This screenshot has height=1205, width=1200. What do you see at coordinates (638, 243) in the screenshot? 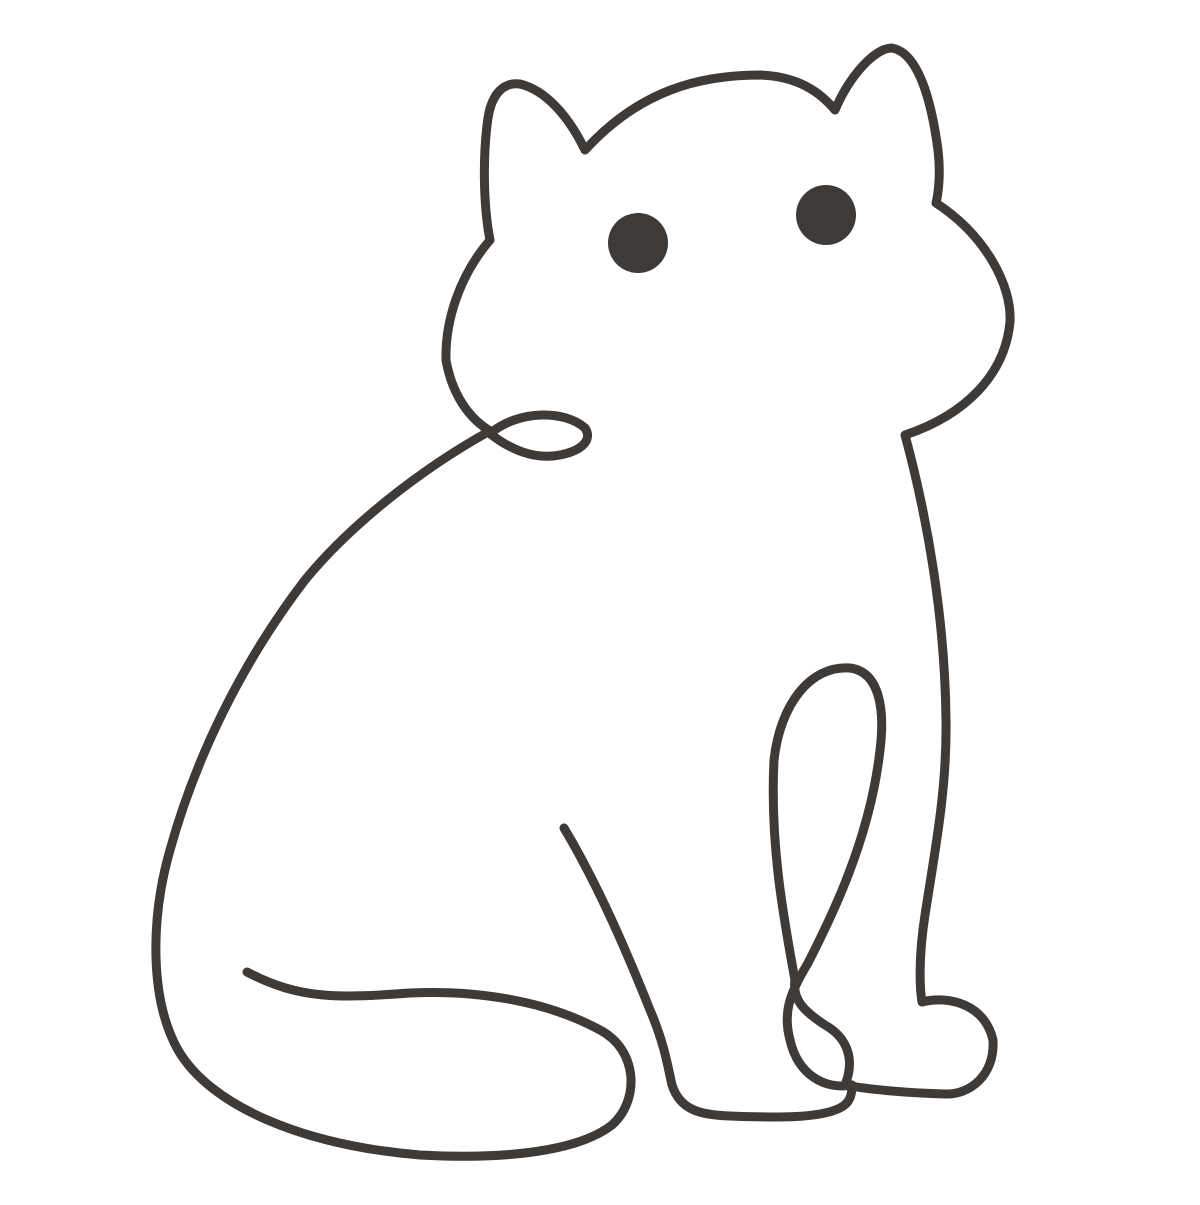
I see `cat-left-eye` at bounding box center [638, 243].